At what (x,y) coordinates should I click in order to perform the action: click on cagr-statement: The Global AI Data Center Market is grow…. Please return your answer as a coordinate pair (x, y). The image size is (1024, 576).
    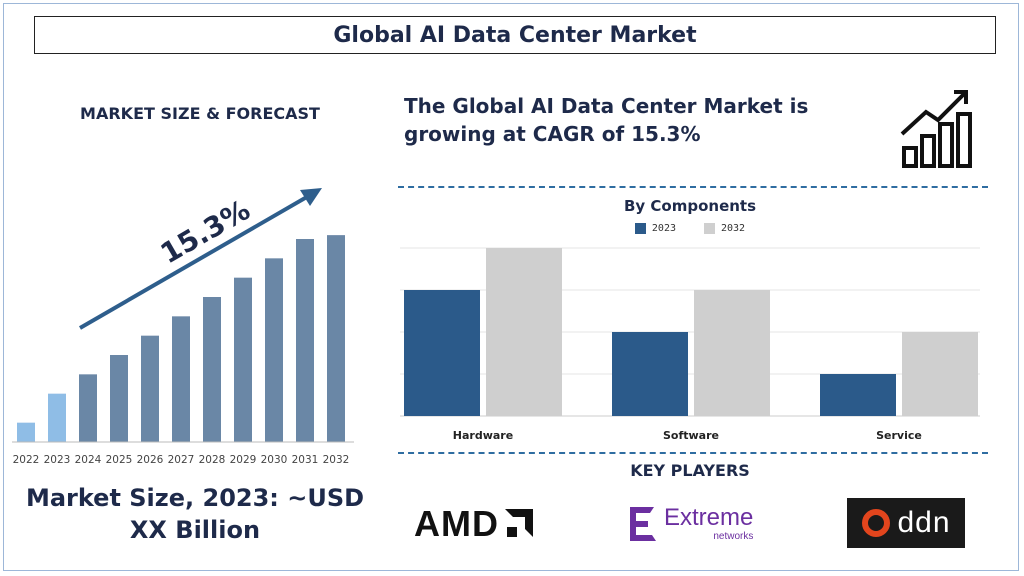
    Looking at the image, I should click on (606, 120).